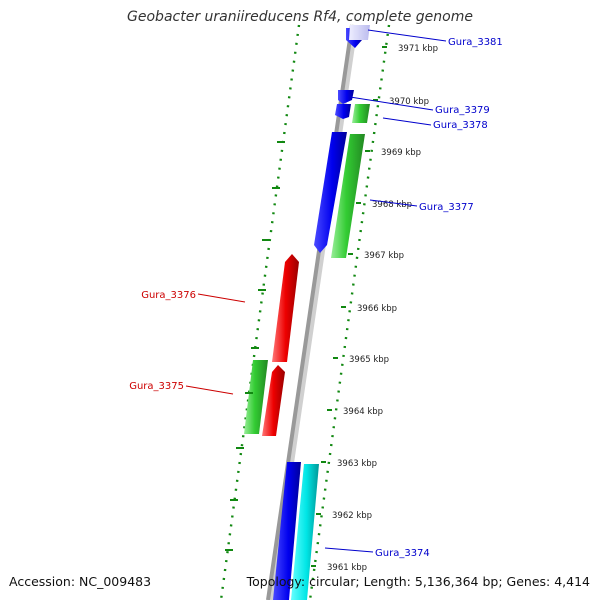 The image size is (600, 600). What do you see at coordinates (359, 32) in the screenshot?
I see `gene-lavender-top` at bounding box center [359, 32].